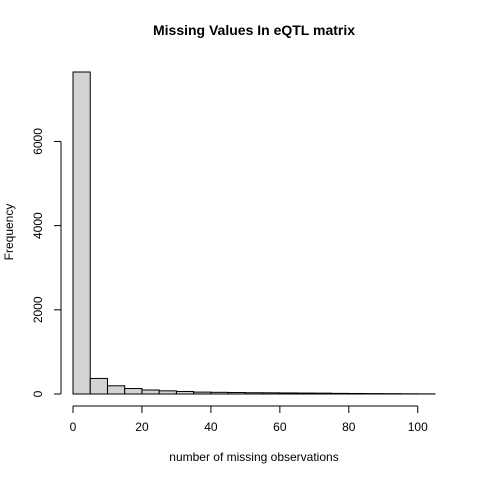 This screenshot has width=480, height=480. I want to click on x-tick-label: 100, so click(418, 427).